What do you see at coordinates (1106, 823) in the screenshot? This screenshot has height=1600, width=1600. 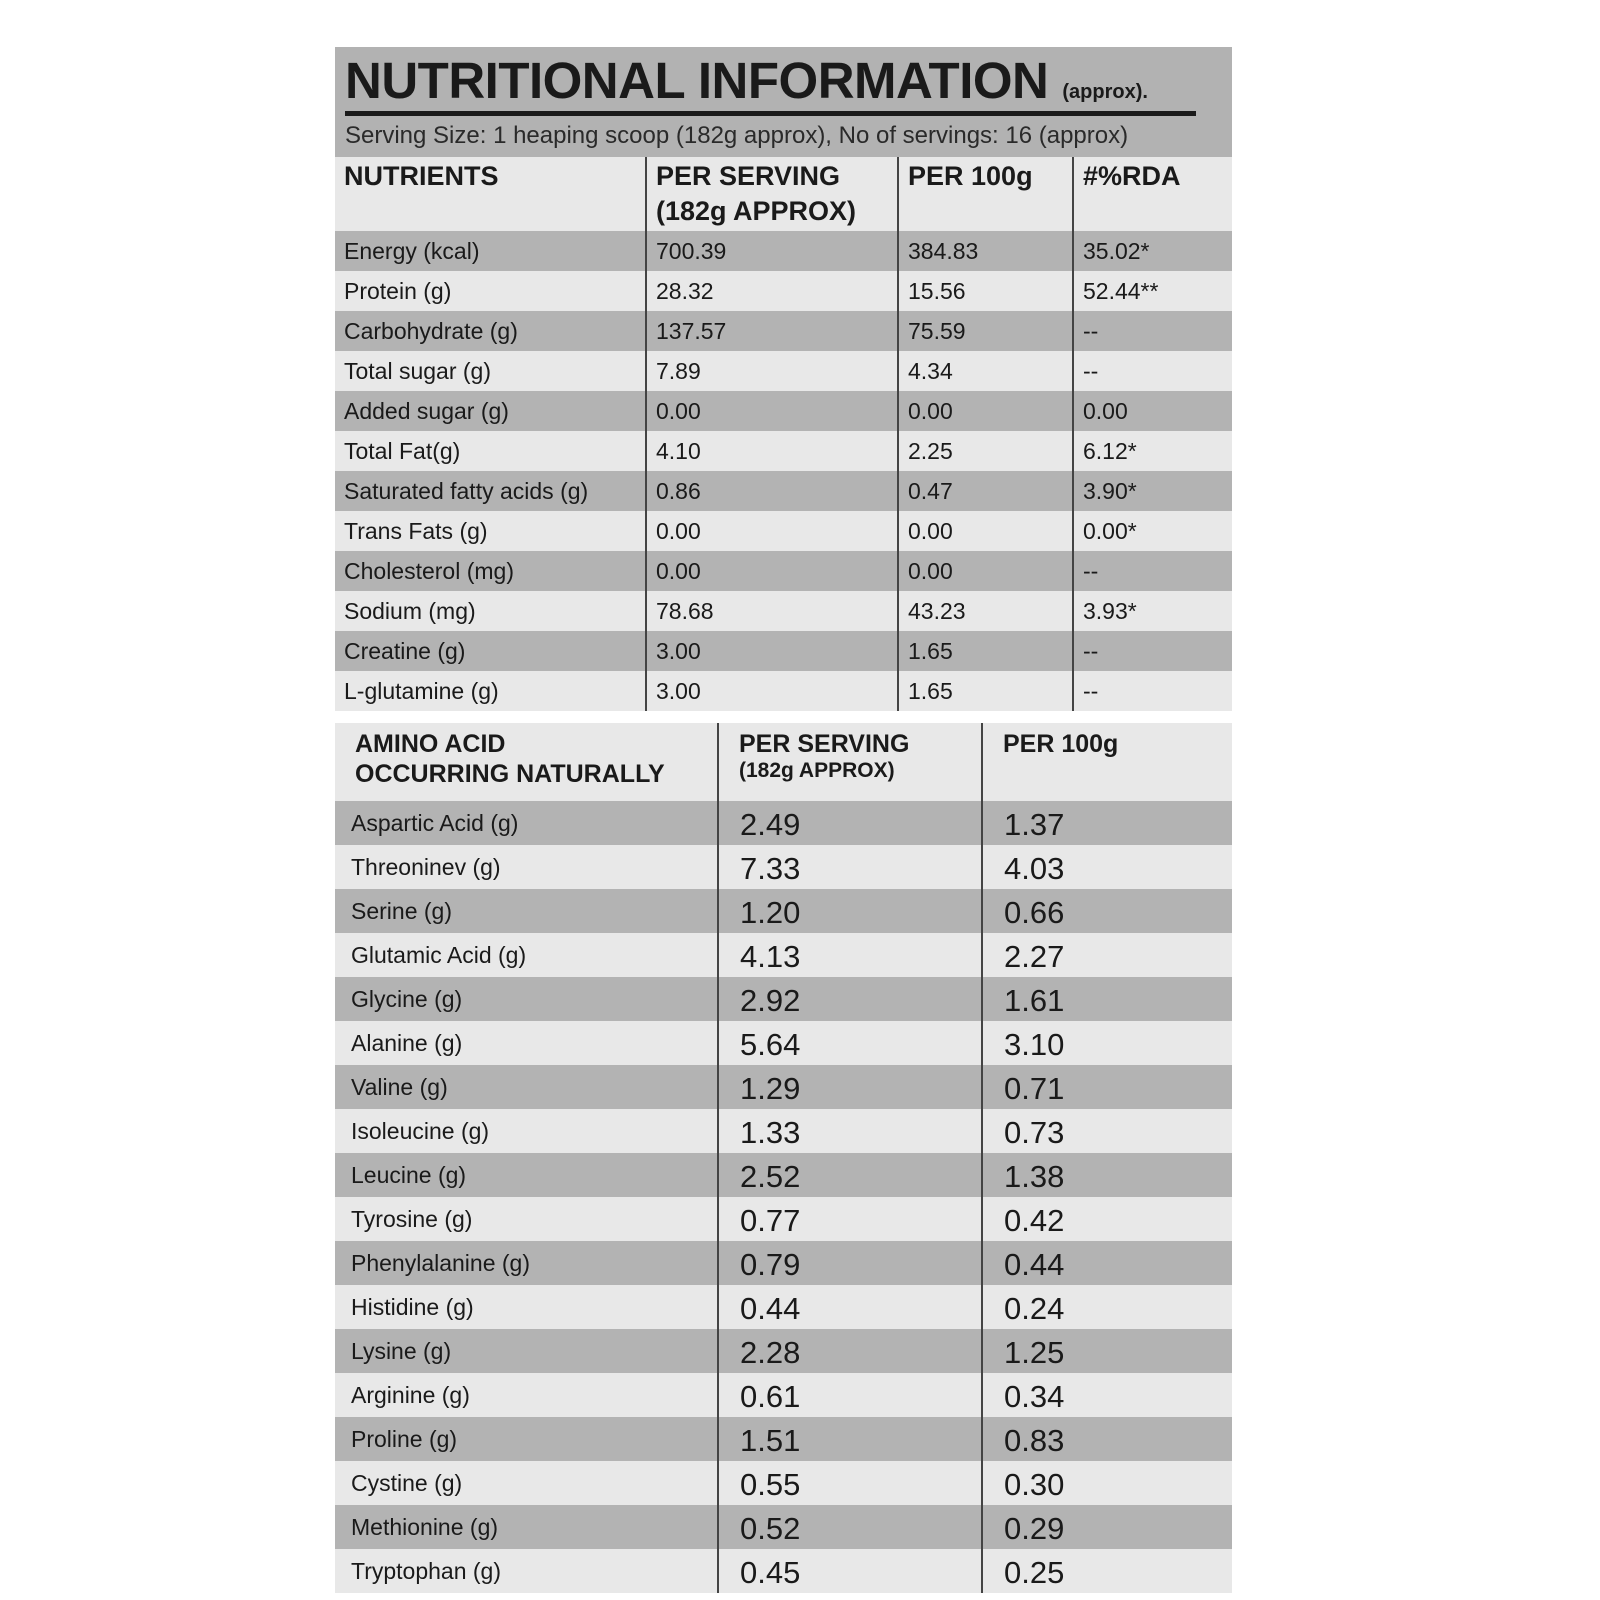 I see `per-100g-value: 1.37` at bounding box center [1106, 823].